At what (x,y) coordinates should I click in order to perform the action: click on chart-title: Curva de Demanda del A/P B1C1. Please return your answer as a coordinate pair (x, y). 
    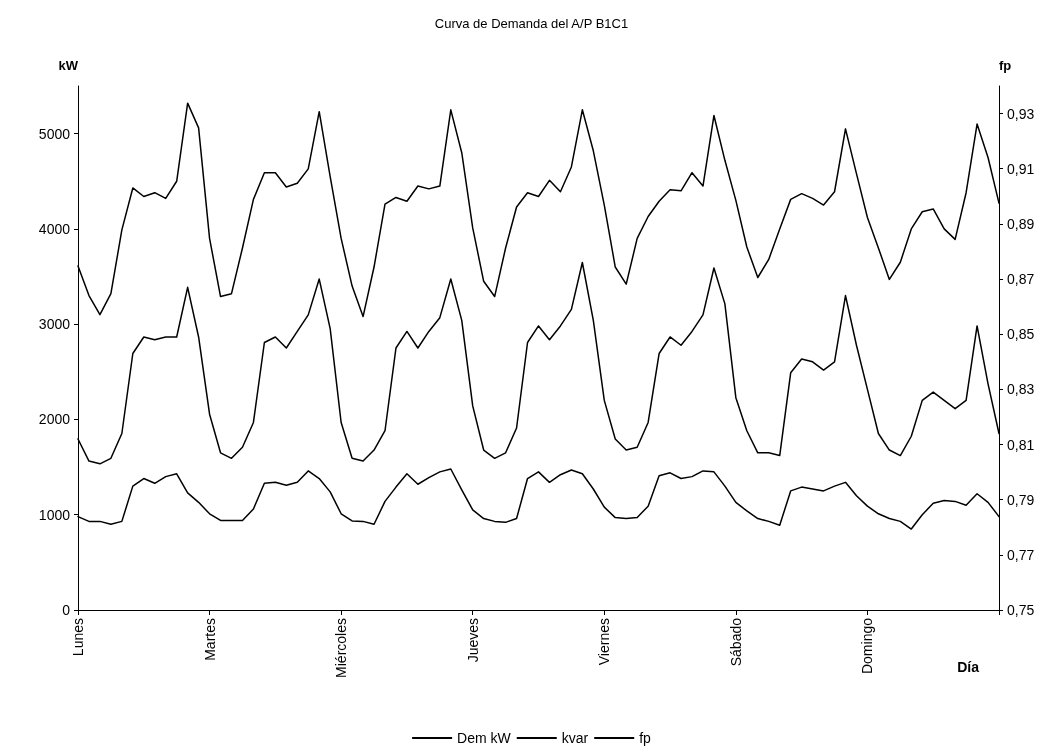
    Looking at the image, I should click on (531, 23).